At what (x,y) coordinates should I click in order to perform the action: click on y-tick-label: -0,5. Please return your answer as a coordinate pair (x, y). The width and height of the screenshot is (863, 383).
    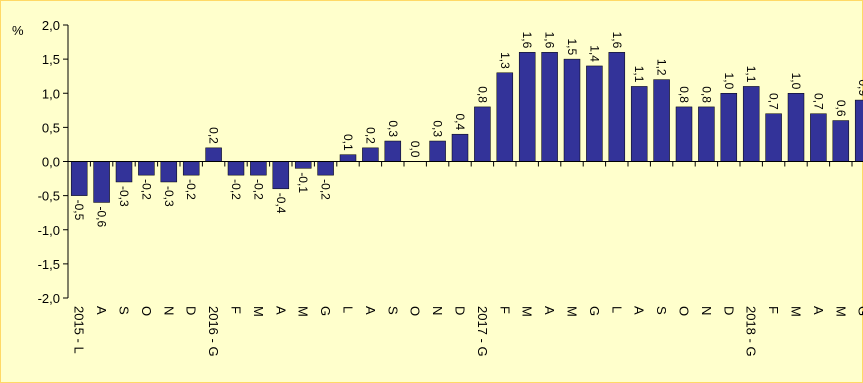
    Looking at the image, I should click on (49, 196).